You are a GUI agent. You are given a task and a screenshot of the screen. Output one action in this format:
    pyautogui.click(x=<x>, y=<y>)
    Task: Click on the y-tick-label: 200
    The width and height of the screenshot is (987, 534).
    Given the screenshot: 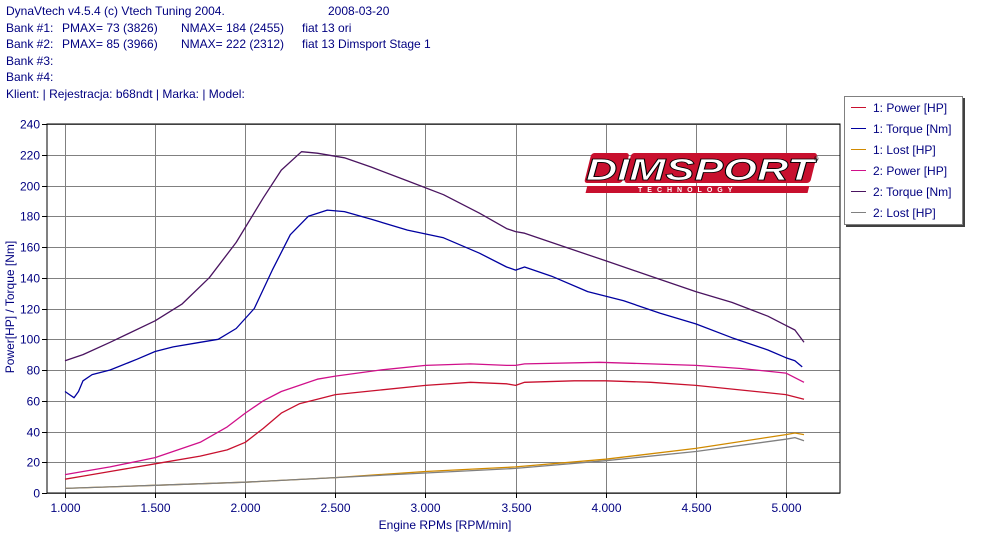 What is the action you would take?
    pyautogui.click(x=30, y=187)
    